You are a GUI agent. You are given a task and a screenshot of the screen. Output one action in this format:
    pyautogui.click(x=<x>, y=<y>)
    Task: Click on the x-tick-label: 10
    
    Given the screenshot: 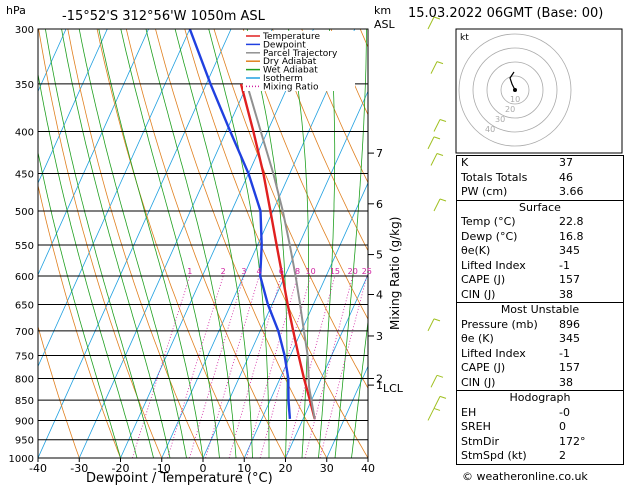 What is the action you would take?
    pyautogui.click(x=244, y=468)
    